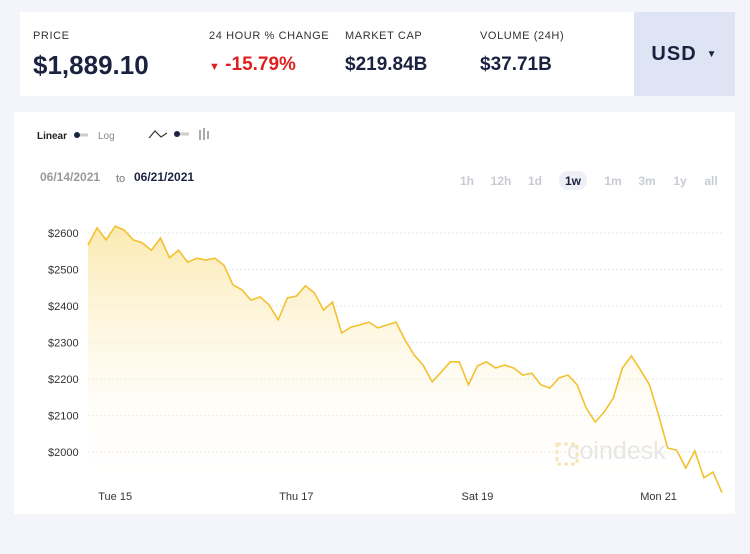 The image size is (750, 554). Describe the element at coordinates (384, 36) in the screenshot. I see `label: MARKET CAP` at that location.